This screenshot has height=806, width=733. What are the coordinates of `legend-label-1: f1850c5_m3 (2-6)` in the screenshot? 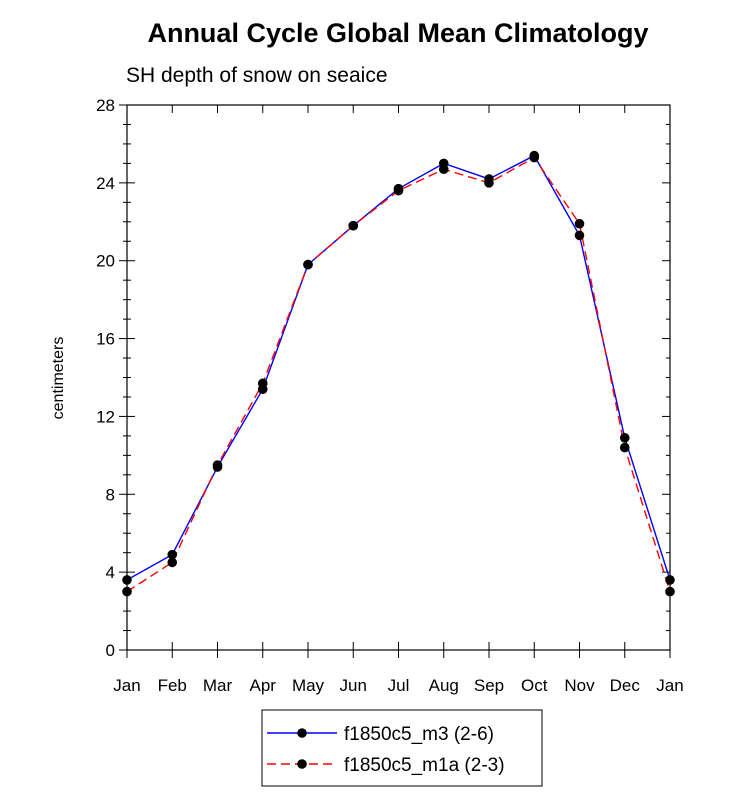 It's located at (419, 734).